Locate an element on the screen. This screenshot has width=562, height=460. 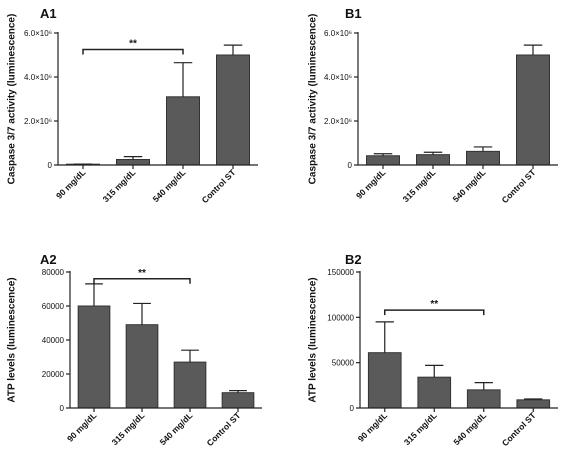
y-tick-label: 80000 is located at coordinates (53, 272).